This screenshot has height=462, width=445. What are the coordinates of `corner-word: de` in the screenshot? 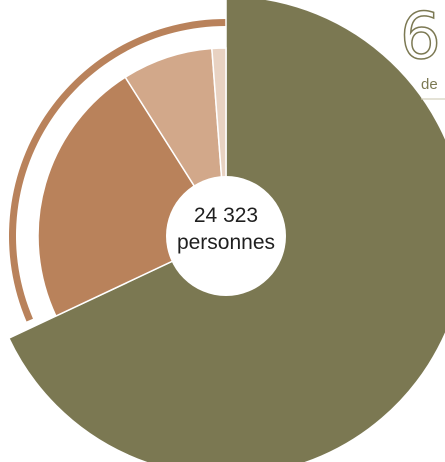 It's located at (429, 84).